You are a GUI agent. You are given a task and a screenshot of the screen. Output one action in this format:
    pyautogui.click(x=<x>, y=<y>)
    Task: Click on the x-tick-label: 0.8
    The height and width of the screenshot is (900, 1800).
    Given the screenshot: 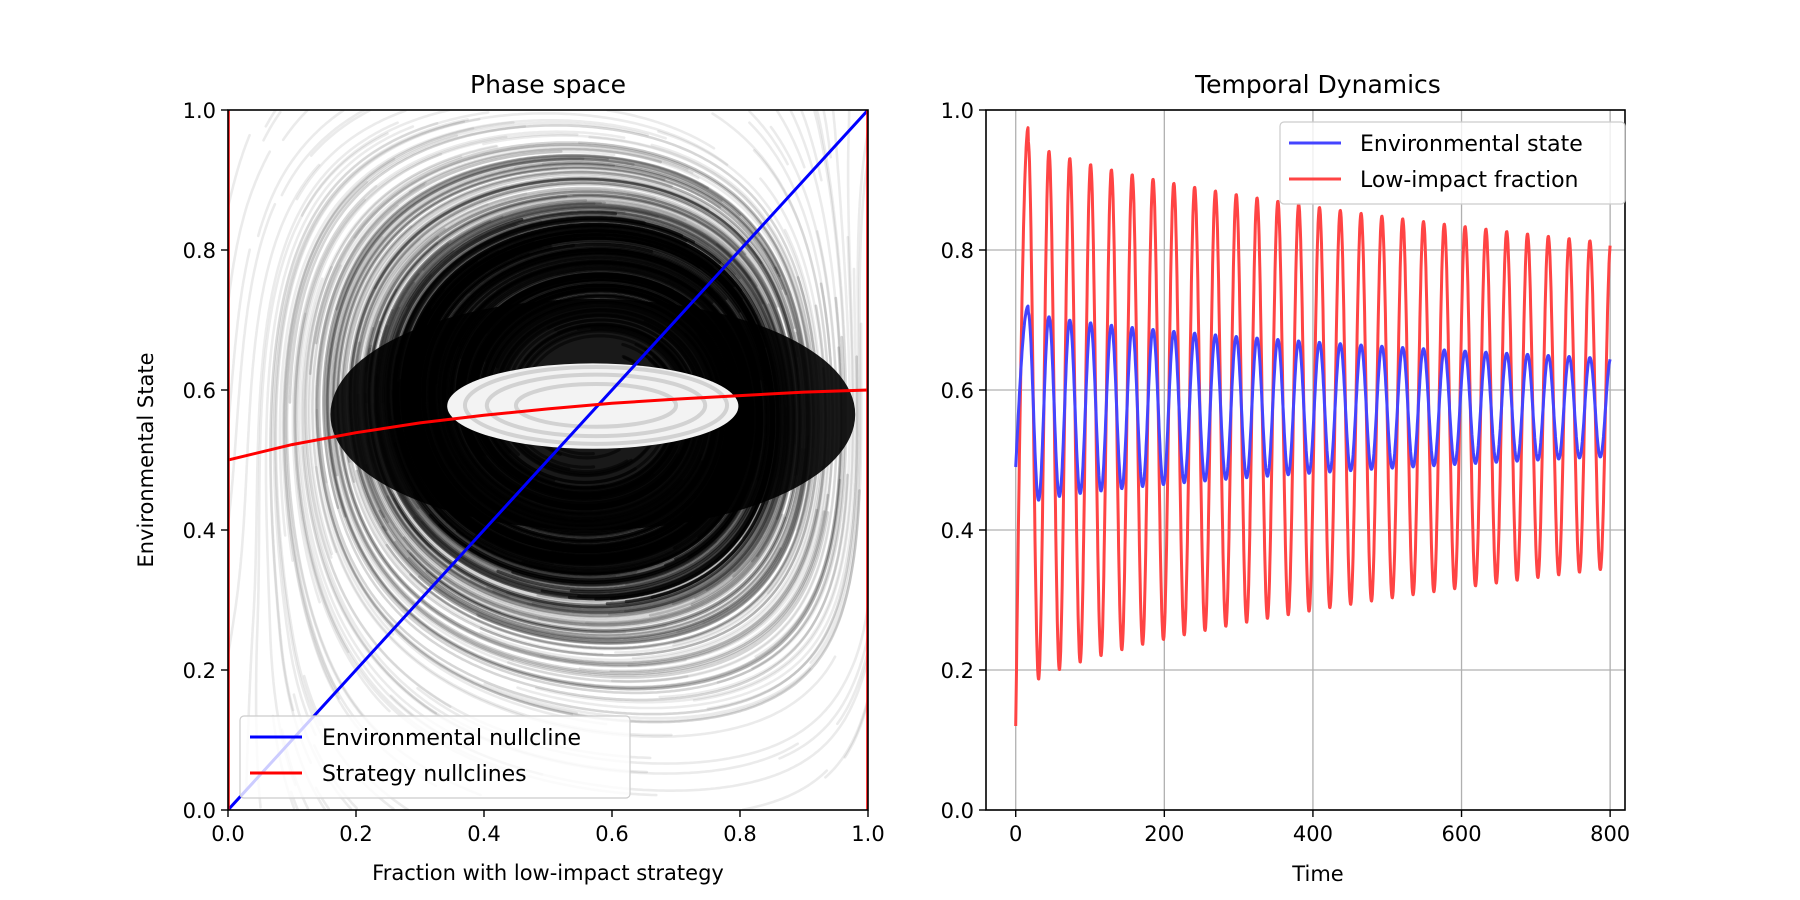 What is the action you would take?
    pyautogui.click(x=739, y=834)
    